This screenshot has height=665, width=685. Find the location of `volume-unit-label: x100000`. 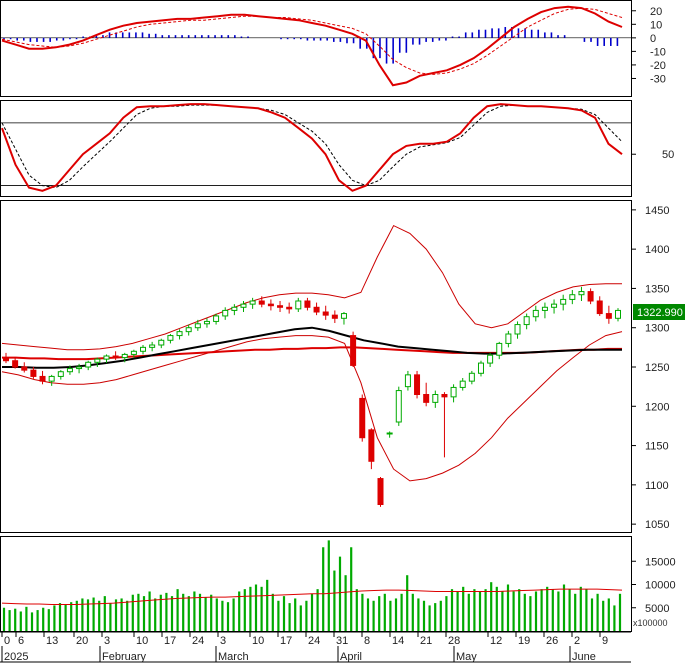

volume-unit-label: x100000 is located at coordinates (650, 623).